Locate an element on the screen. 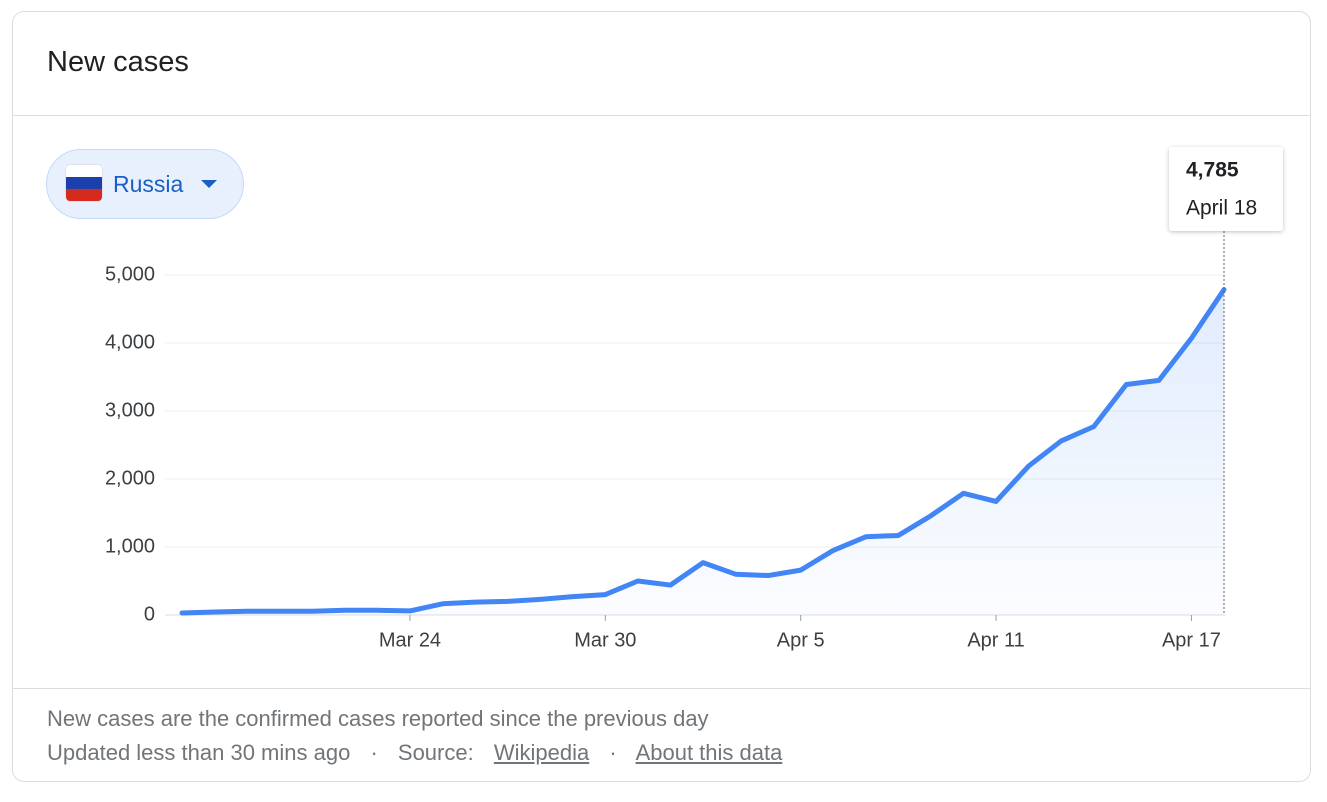  y-tick-label: 4,000 is located at coordinates (130, 342).